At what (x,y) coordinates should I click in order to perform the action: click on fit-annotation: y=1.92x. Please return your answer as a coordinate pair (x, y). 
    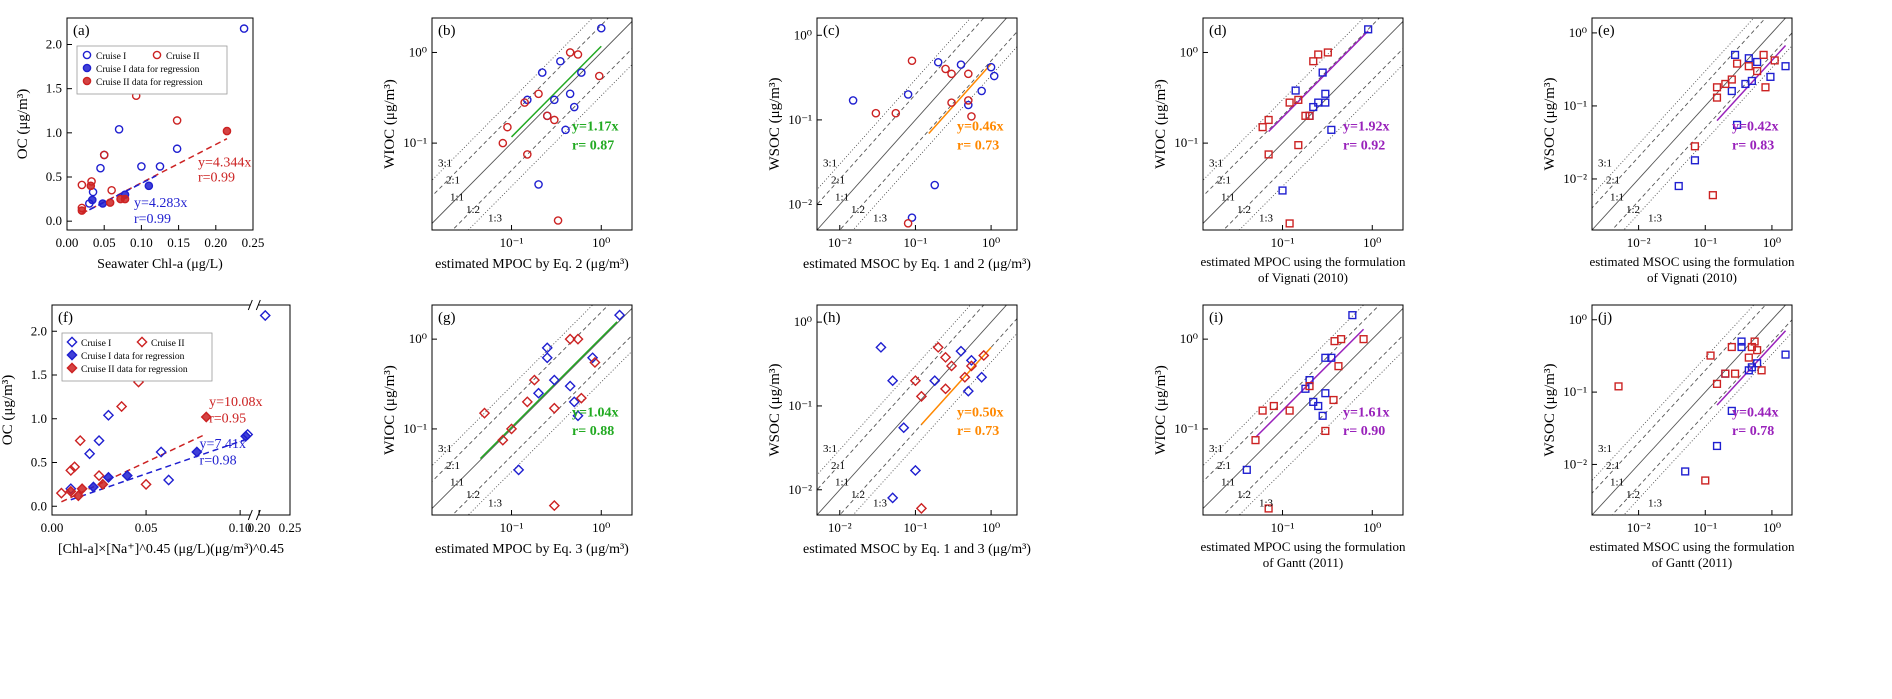
    Looking at the image, I should click on (1366, 126).